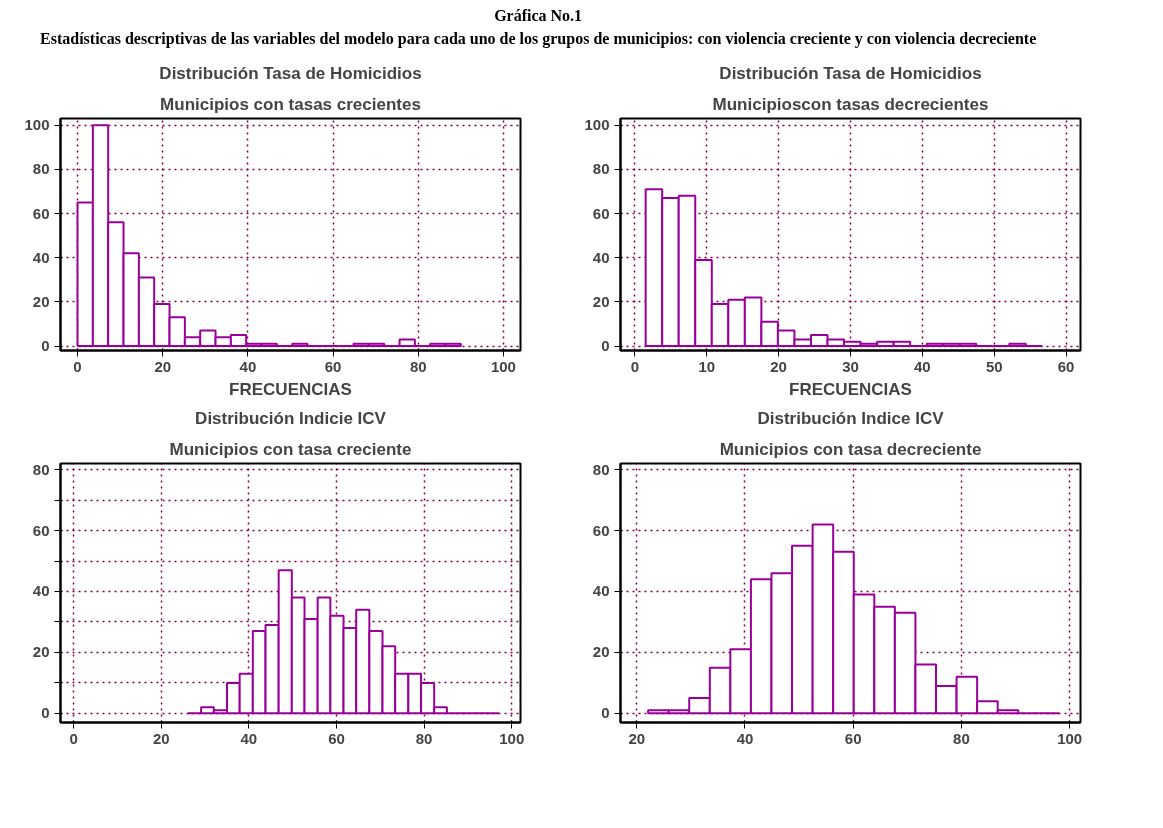 This screenshot has width=1163, height=828. Describe the element at coordinates (850, 449) in the screenshot. I see `chart-subtitle: Municipios con tasa decreciente` at that location.